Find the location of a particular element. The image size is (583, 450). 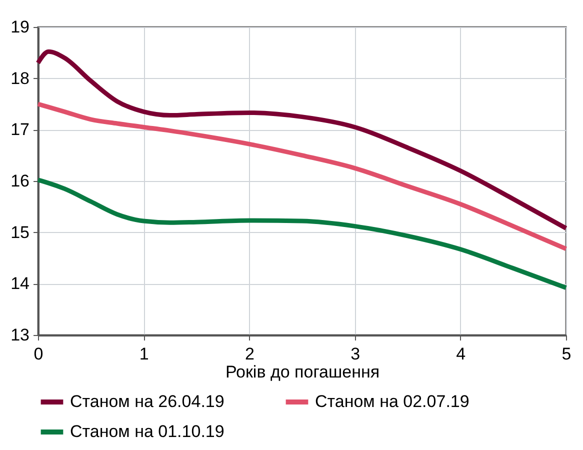

y-tick-label: 13 is located at coordinates (20, 335).